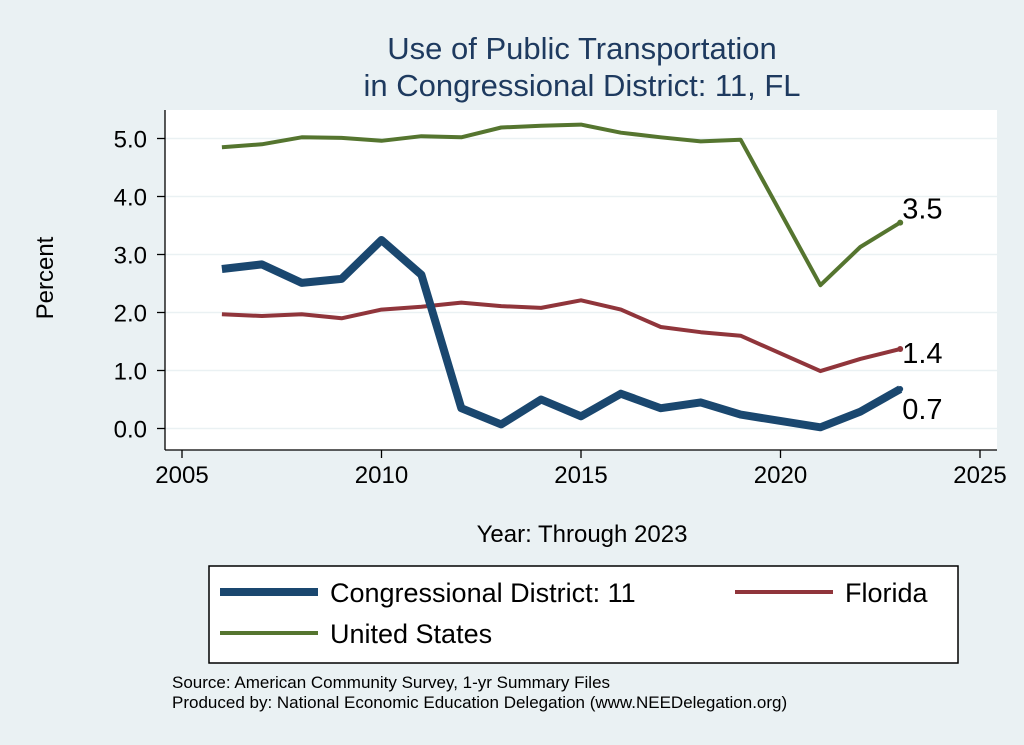 This screenshot has height=745, width=1024. What do you see at coordinates (580, 475) in the screenshot?
I see `x-tick-label-2: 2015` at bounding box center [580, 475].